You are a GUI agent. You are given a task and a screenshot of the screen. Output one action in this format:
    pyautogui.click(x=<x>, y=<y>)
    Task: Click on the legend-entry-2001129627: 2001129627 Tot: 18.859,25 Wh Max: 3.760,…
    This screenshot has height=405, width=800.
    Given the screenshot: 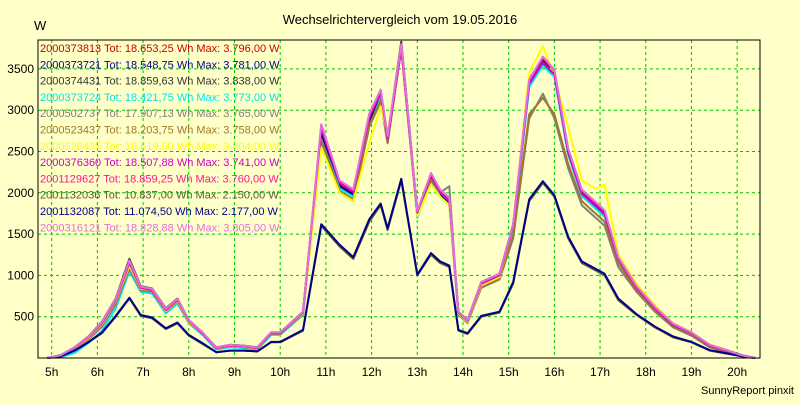 What is the action you would take?
    pyautogui.click(x=159, y=179)
    